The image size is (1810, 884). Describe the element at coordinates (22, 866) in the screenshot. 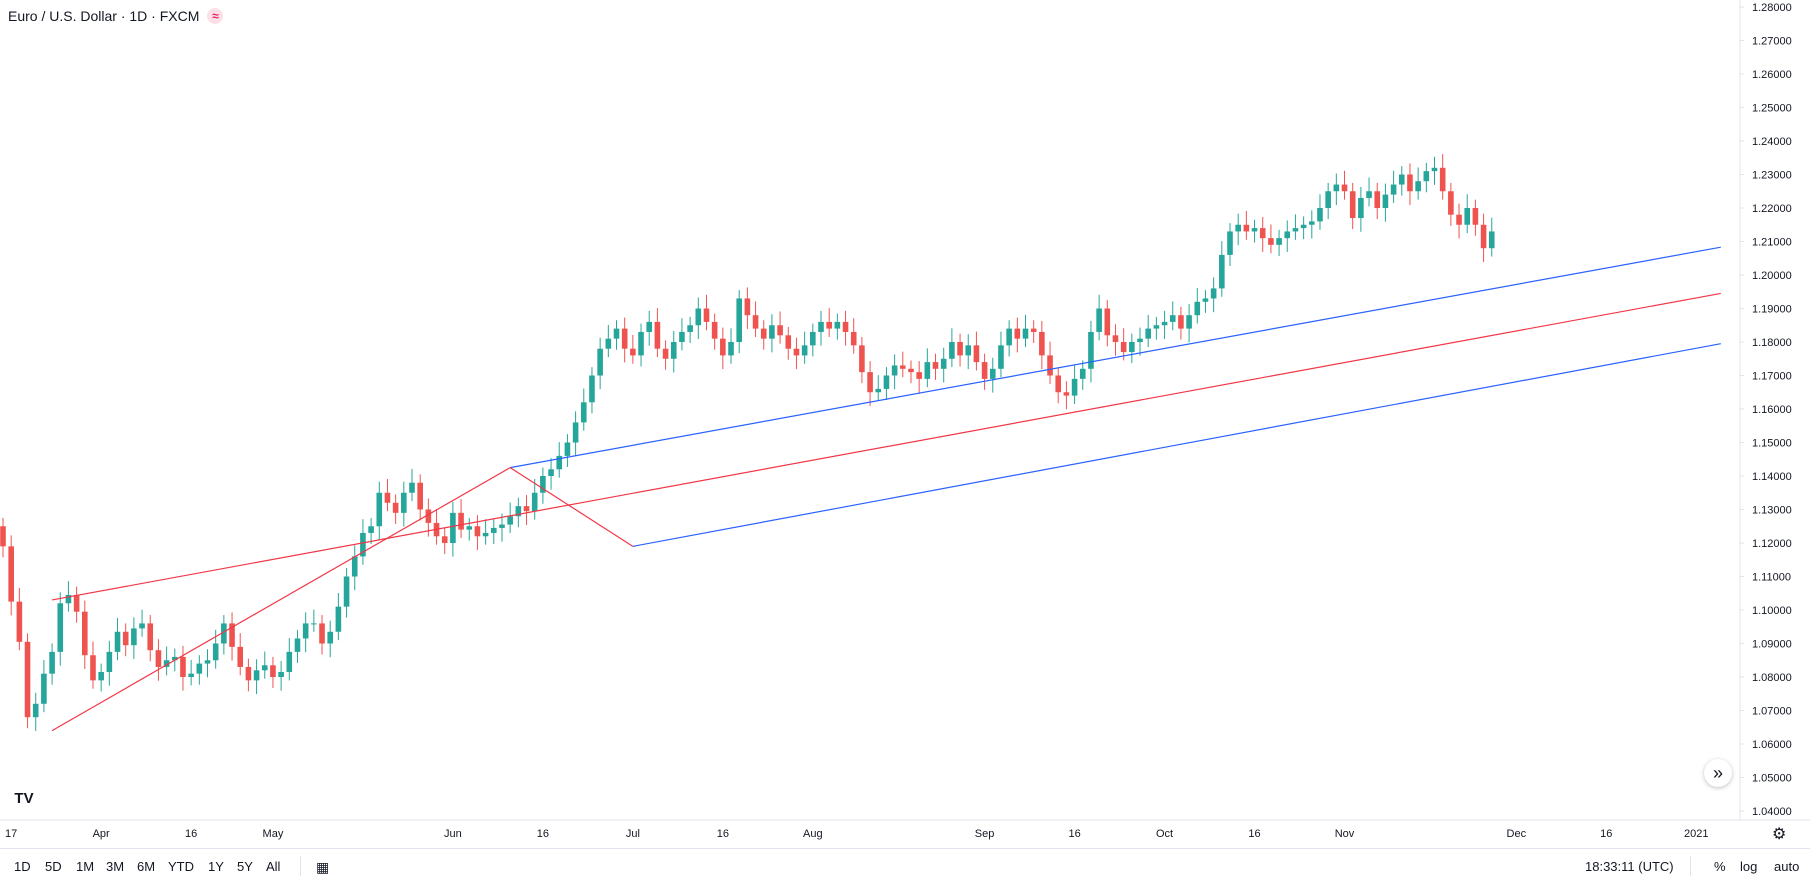

I see `range-button-1d: 1D` at that location.